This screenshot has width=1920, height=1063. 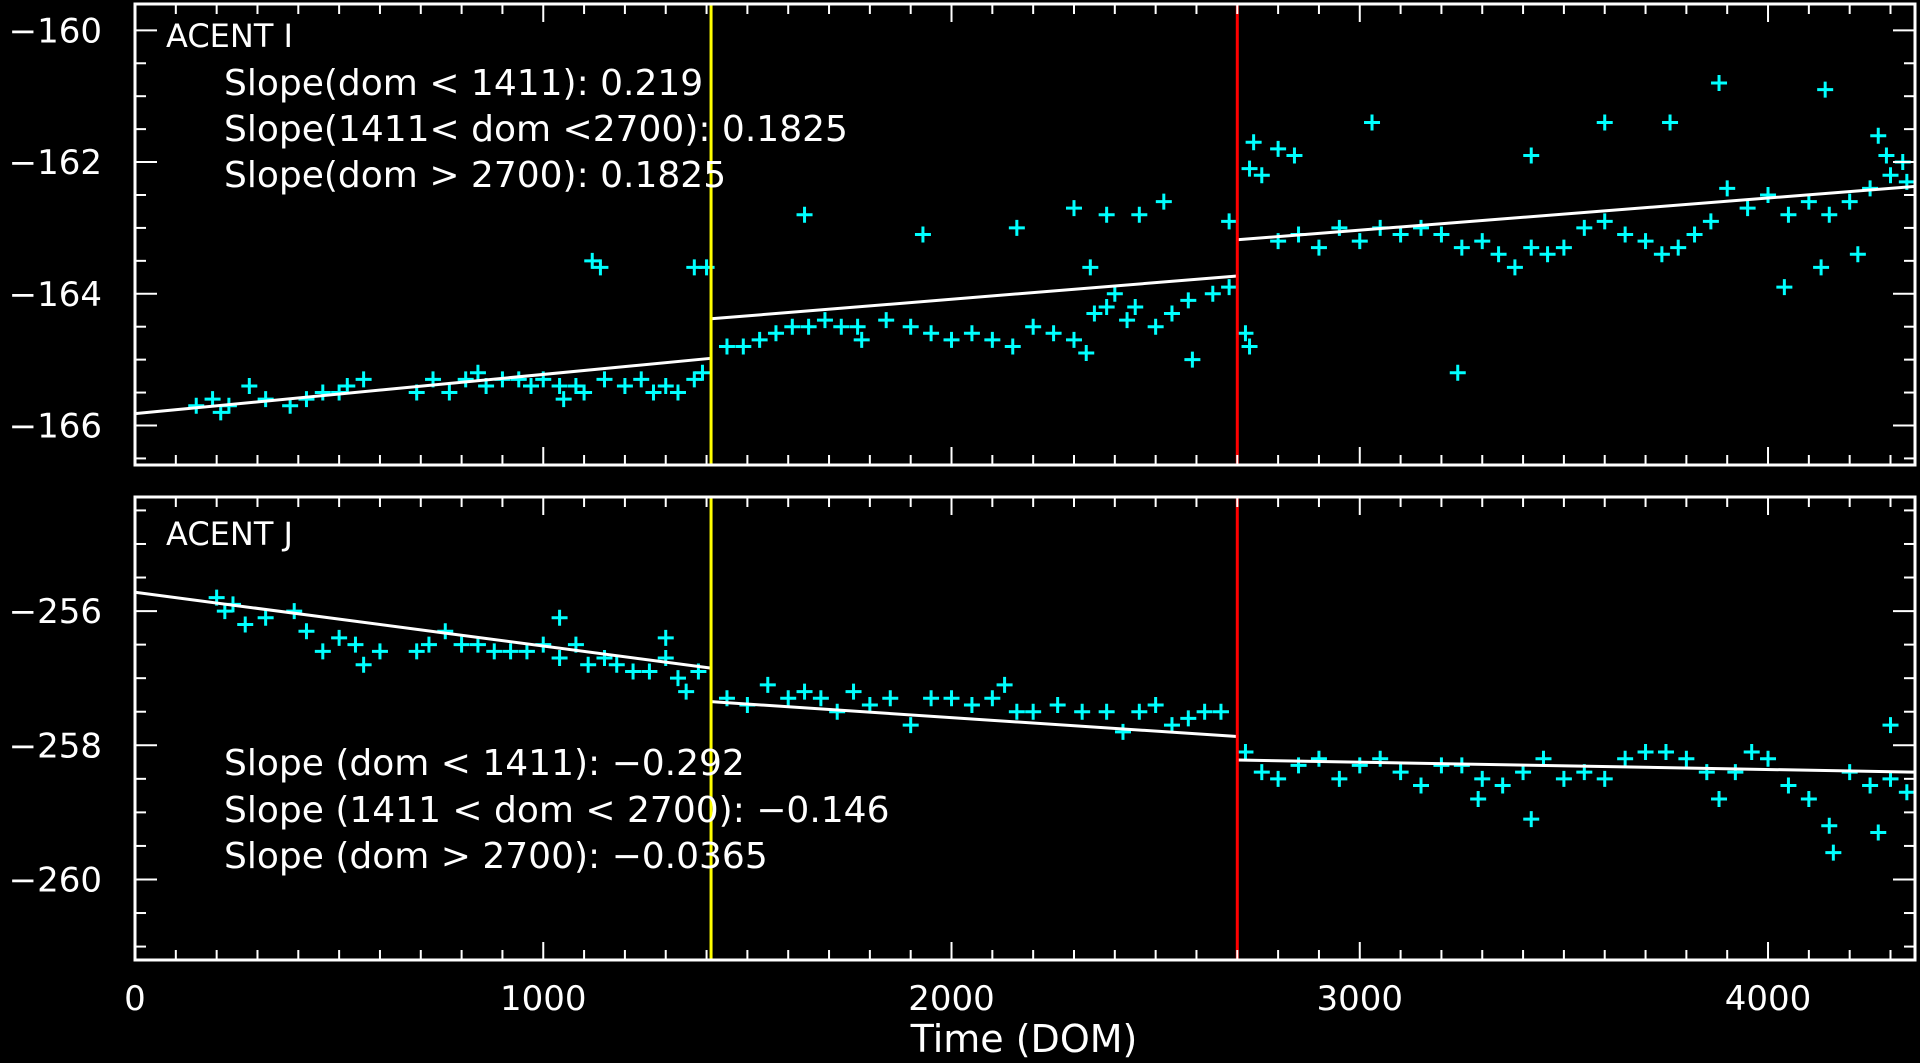 What do you see at coordinates (55, 426) in the screenshot?
I see `acent-i-ytick-label: −166` at bounding box center [55, 426].